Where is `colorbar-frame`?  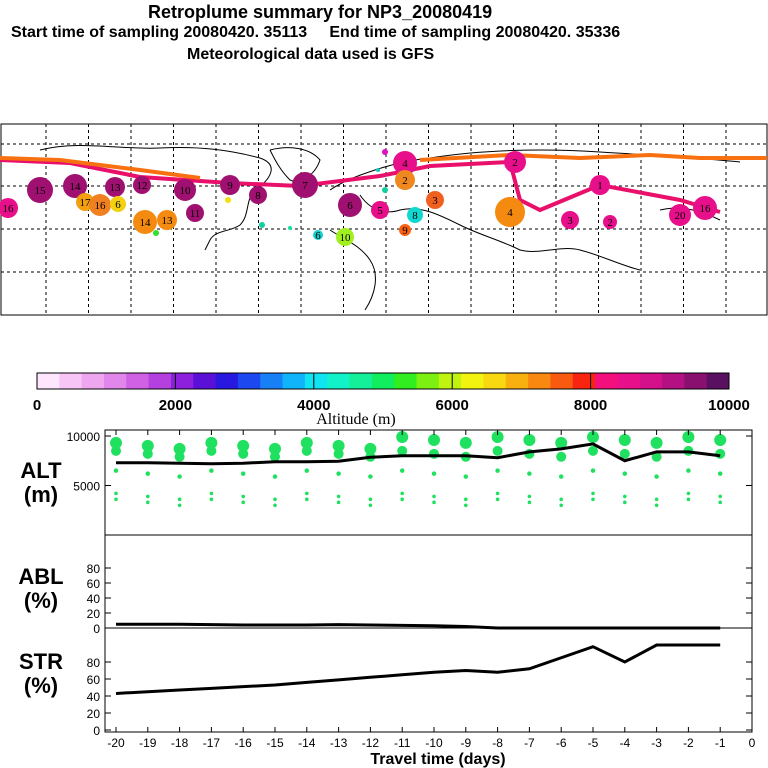
colorbar-frame is located at coordinates (383, 381).